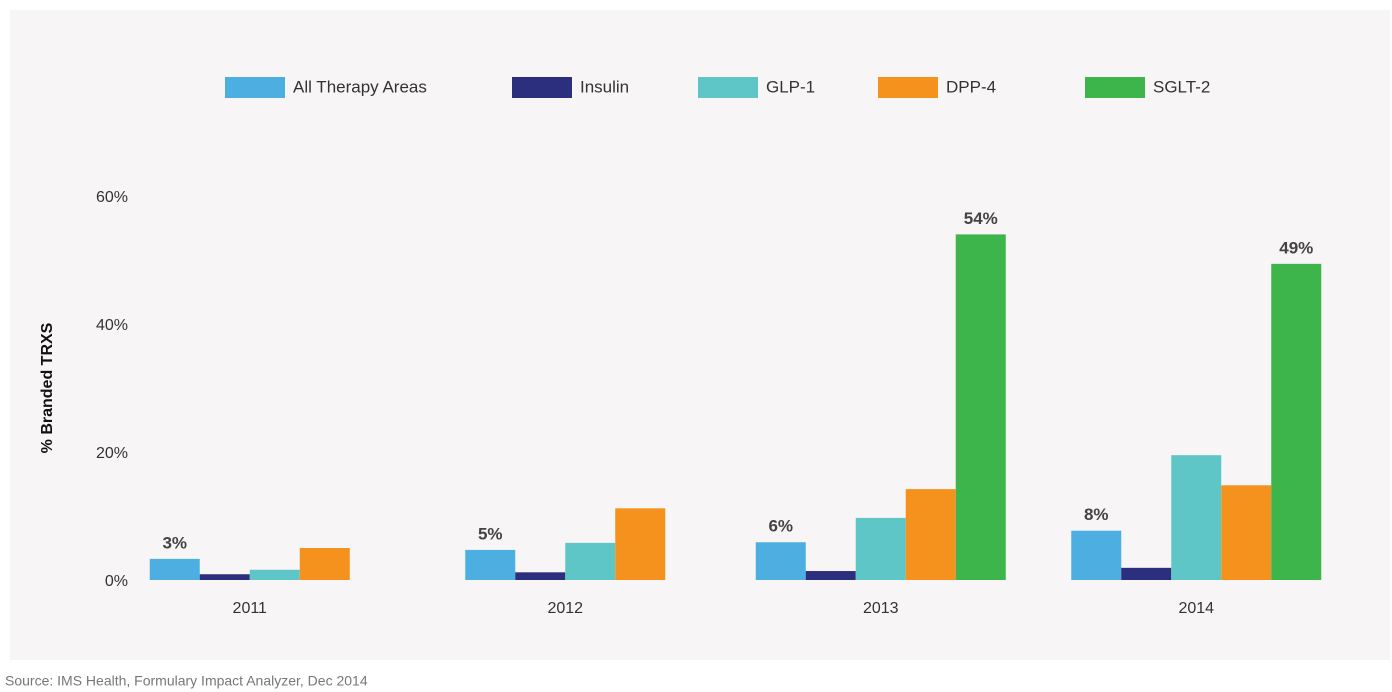  Describe the element at coordinates (981, 218) in the screenshot. I see `value-label: 54%` at that location.